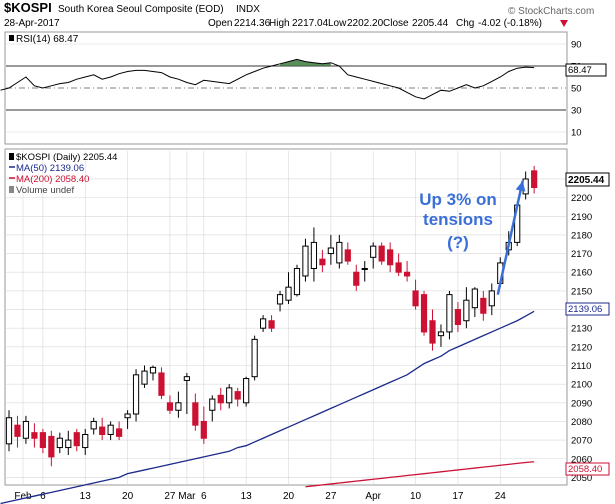 Image resolution: width=615 pixels, height=504 pixels. Describe the element at coordinates (576, 89) in the screenshot. I see `rsi-tick-label: 50` at that location.